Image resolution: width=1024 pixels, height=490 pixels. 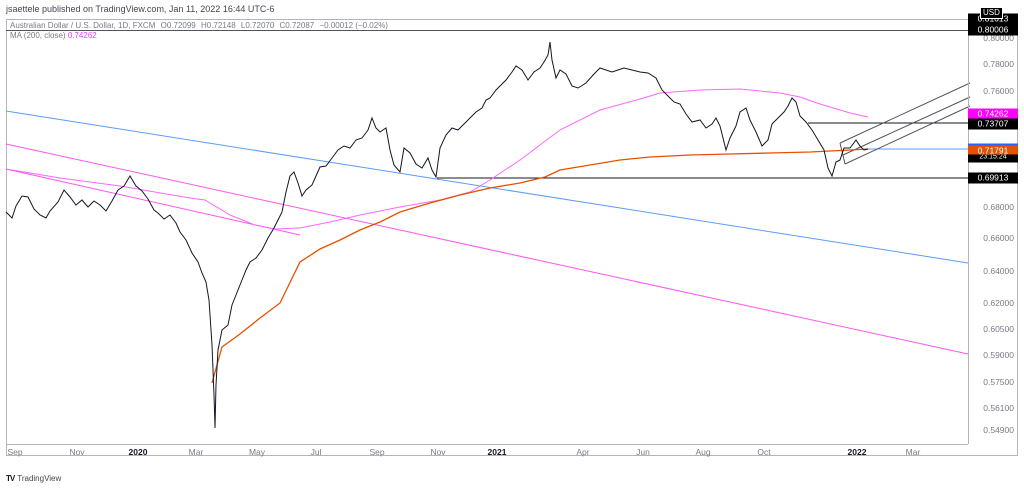 I want to click on time-label: Jul, so click(x=316, y=452).